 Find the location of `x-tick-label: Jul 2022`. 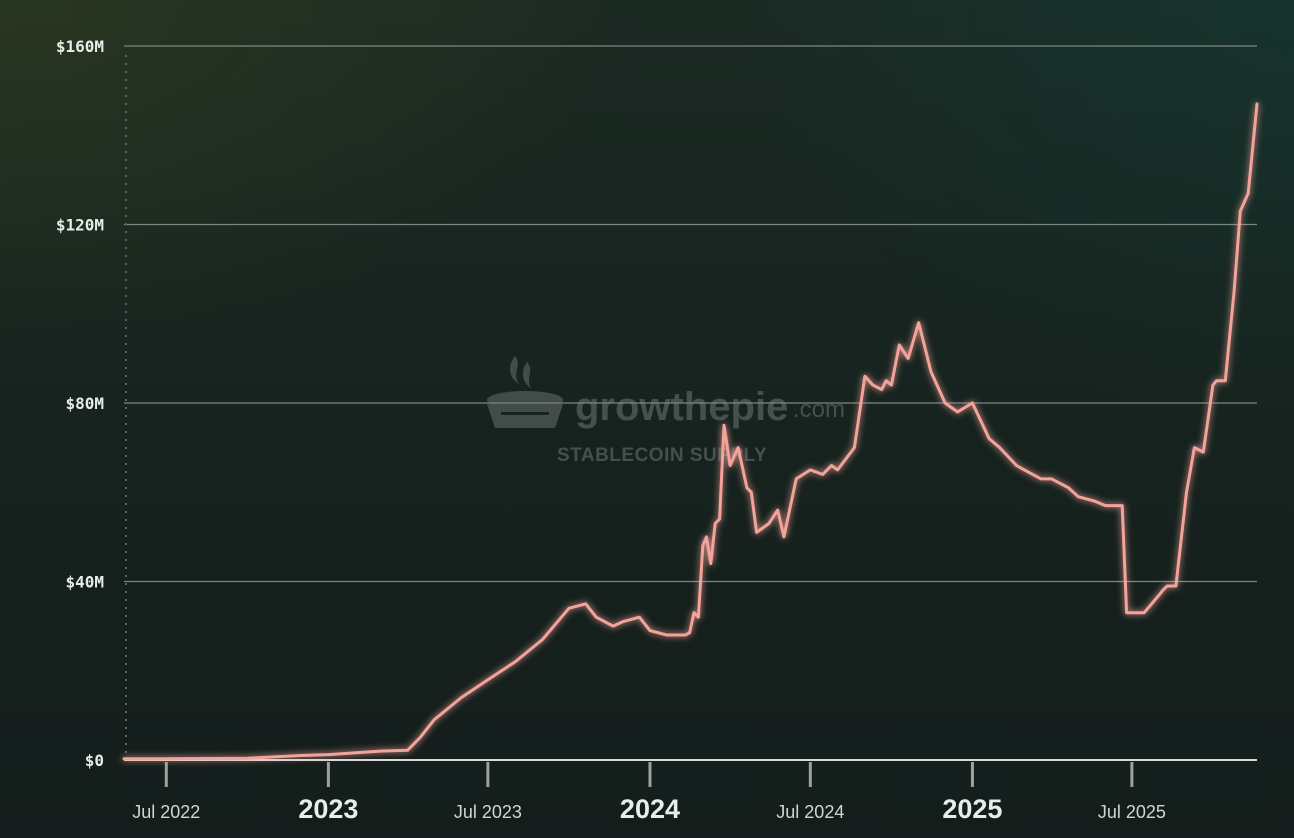

x-tick-label: Jul 2022 is located at coordinates (166, 812).